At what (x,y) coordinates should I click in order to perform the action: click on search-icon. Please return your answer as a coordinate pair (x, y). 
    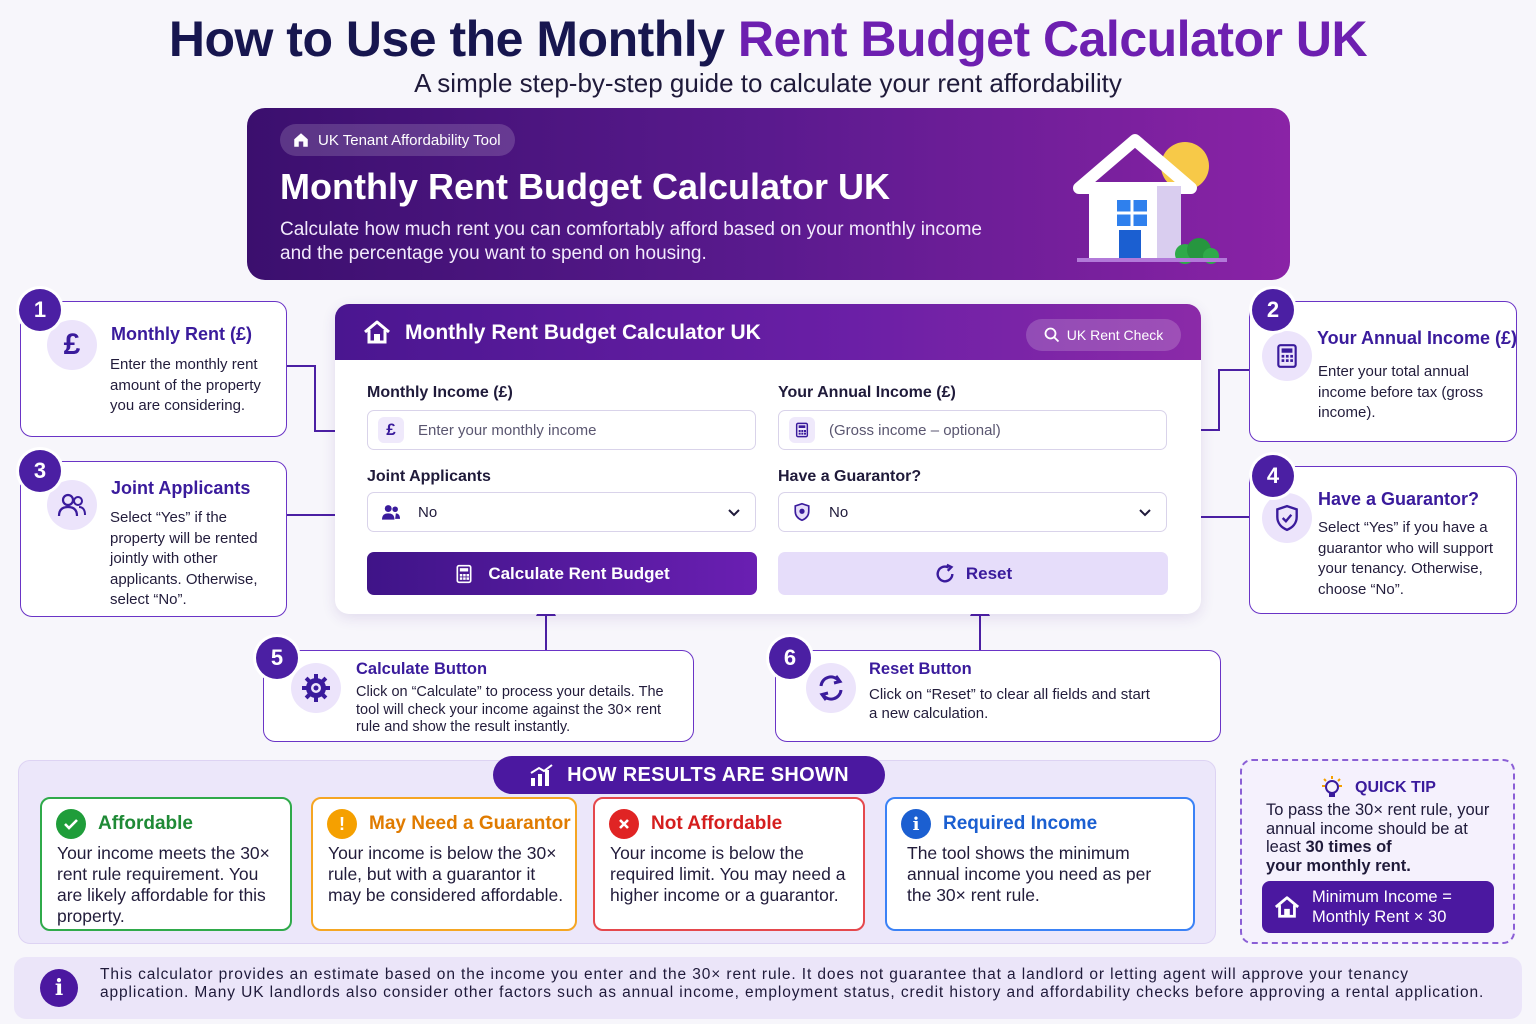
    Looking at the image, I should click on (1052, 335).